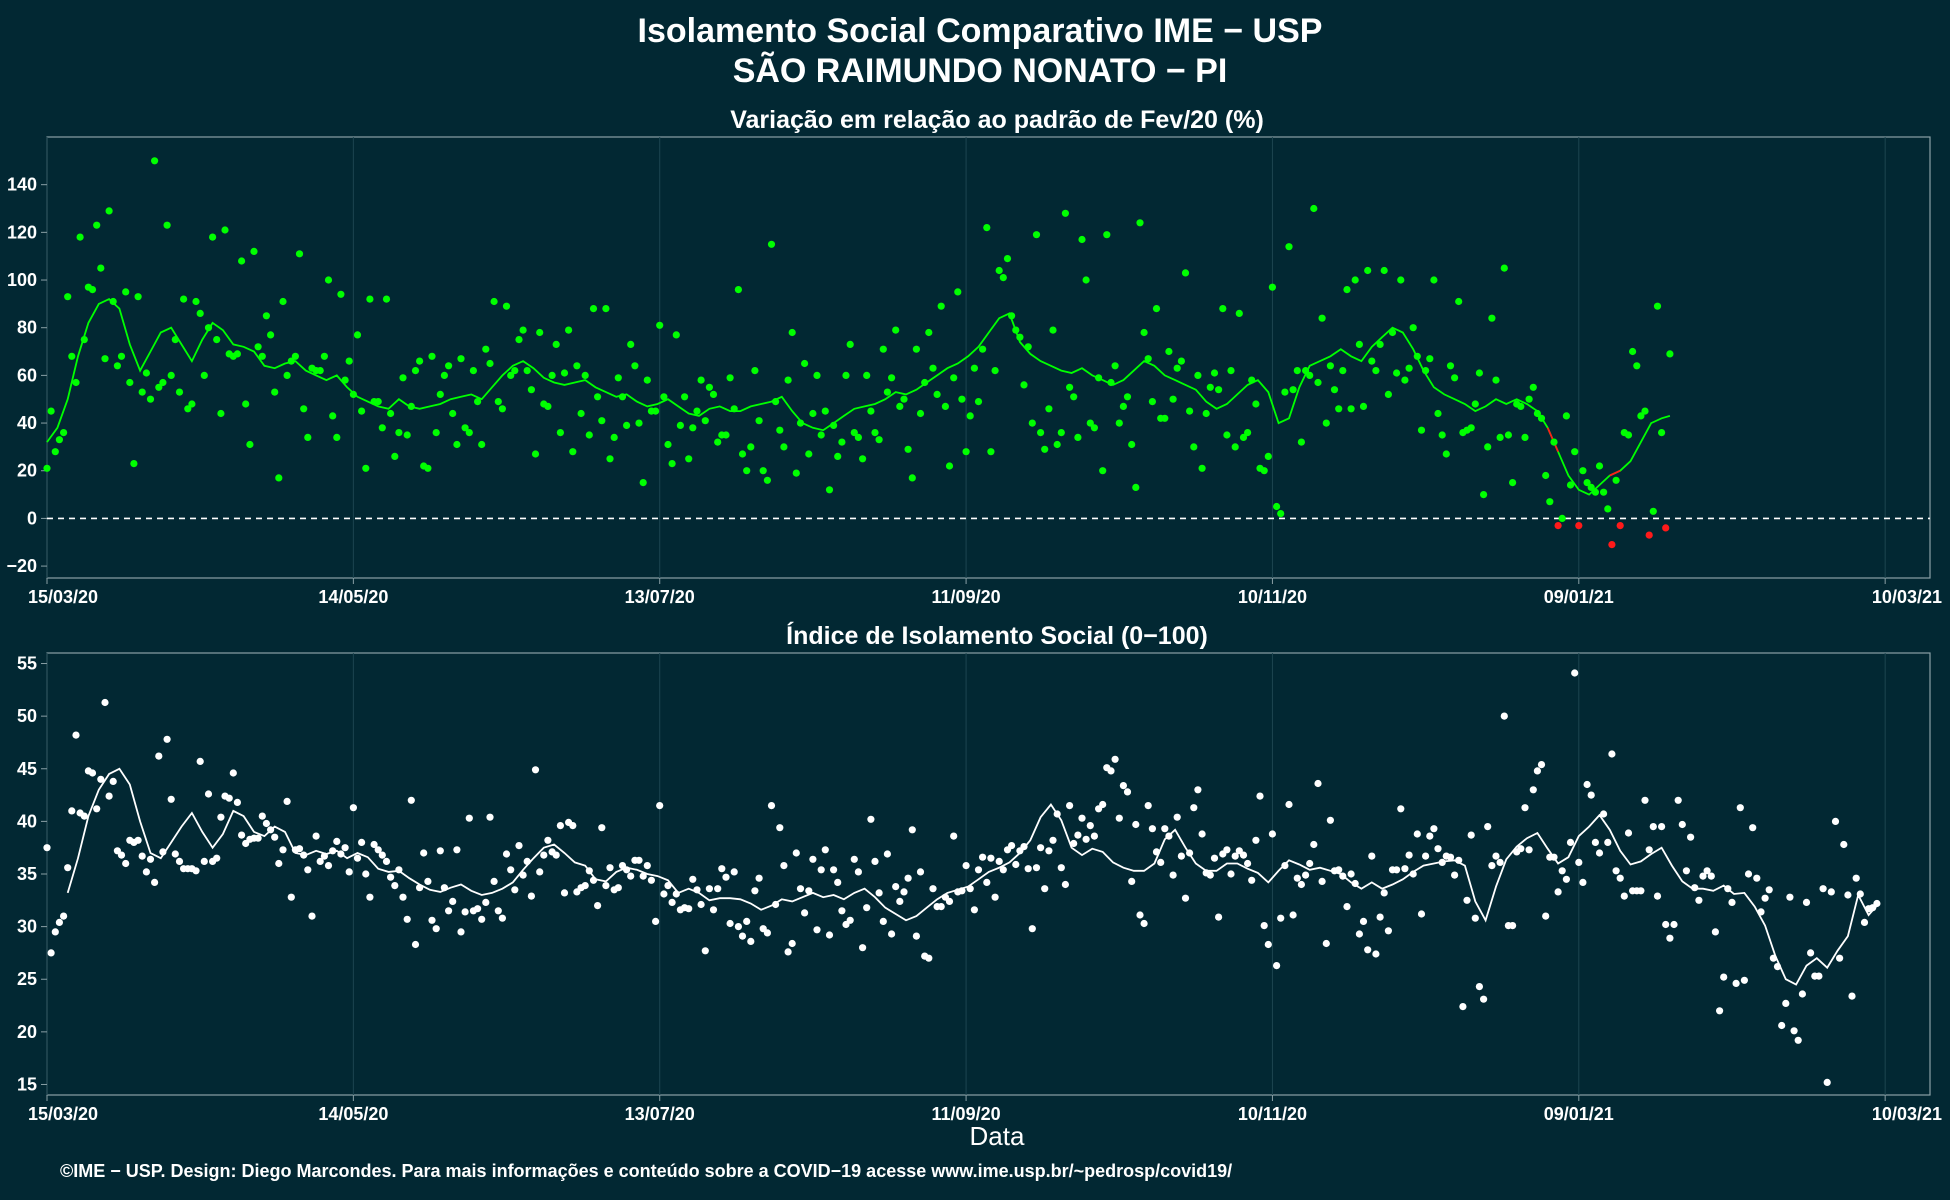 Image resolution: width=1950 pixels, height=1200 pixels. I want to click on y-tick-label: 20, so click(27, 471).